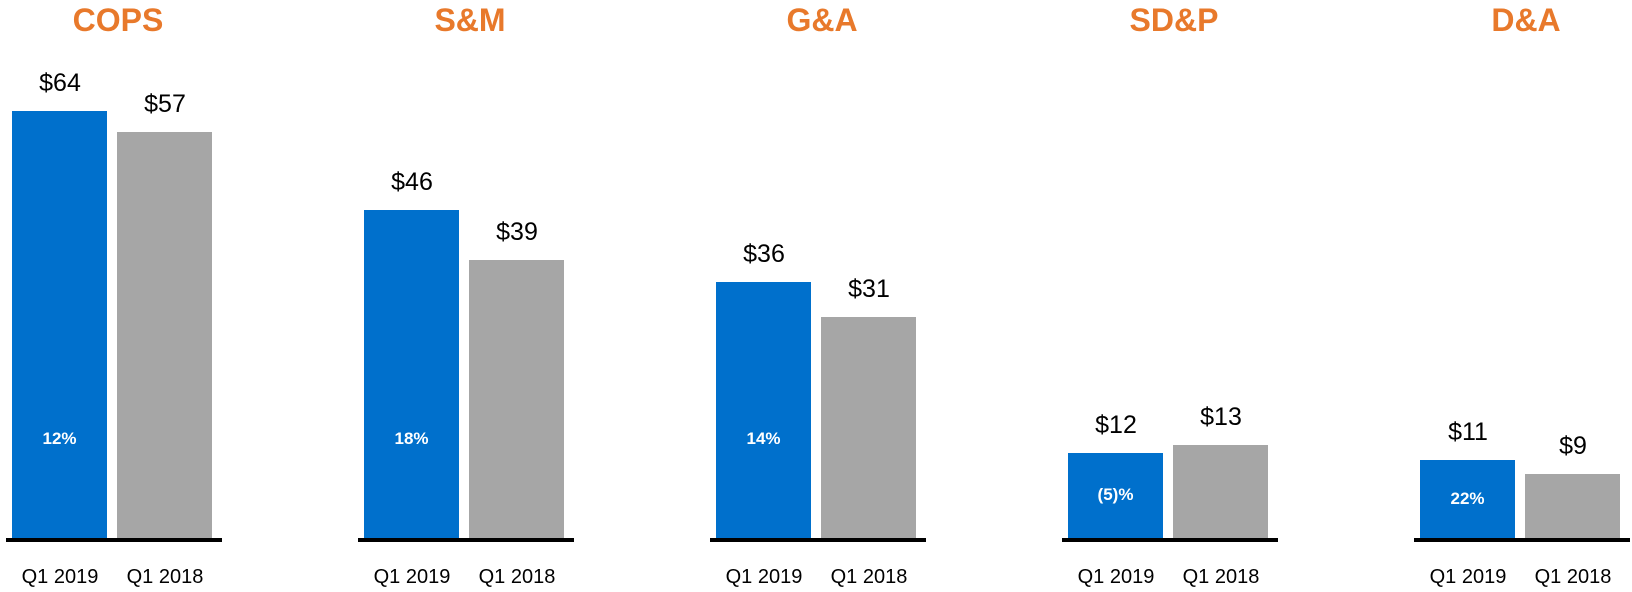 This screenshot has height=592, width=1632. I want to click on chart-group-da: D&A $11 Q1 2019 $9 Q1 2018 22%, so click(1523, 296).